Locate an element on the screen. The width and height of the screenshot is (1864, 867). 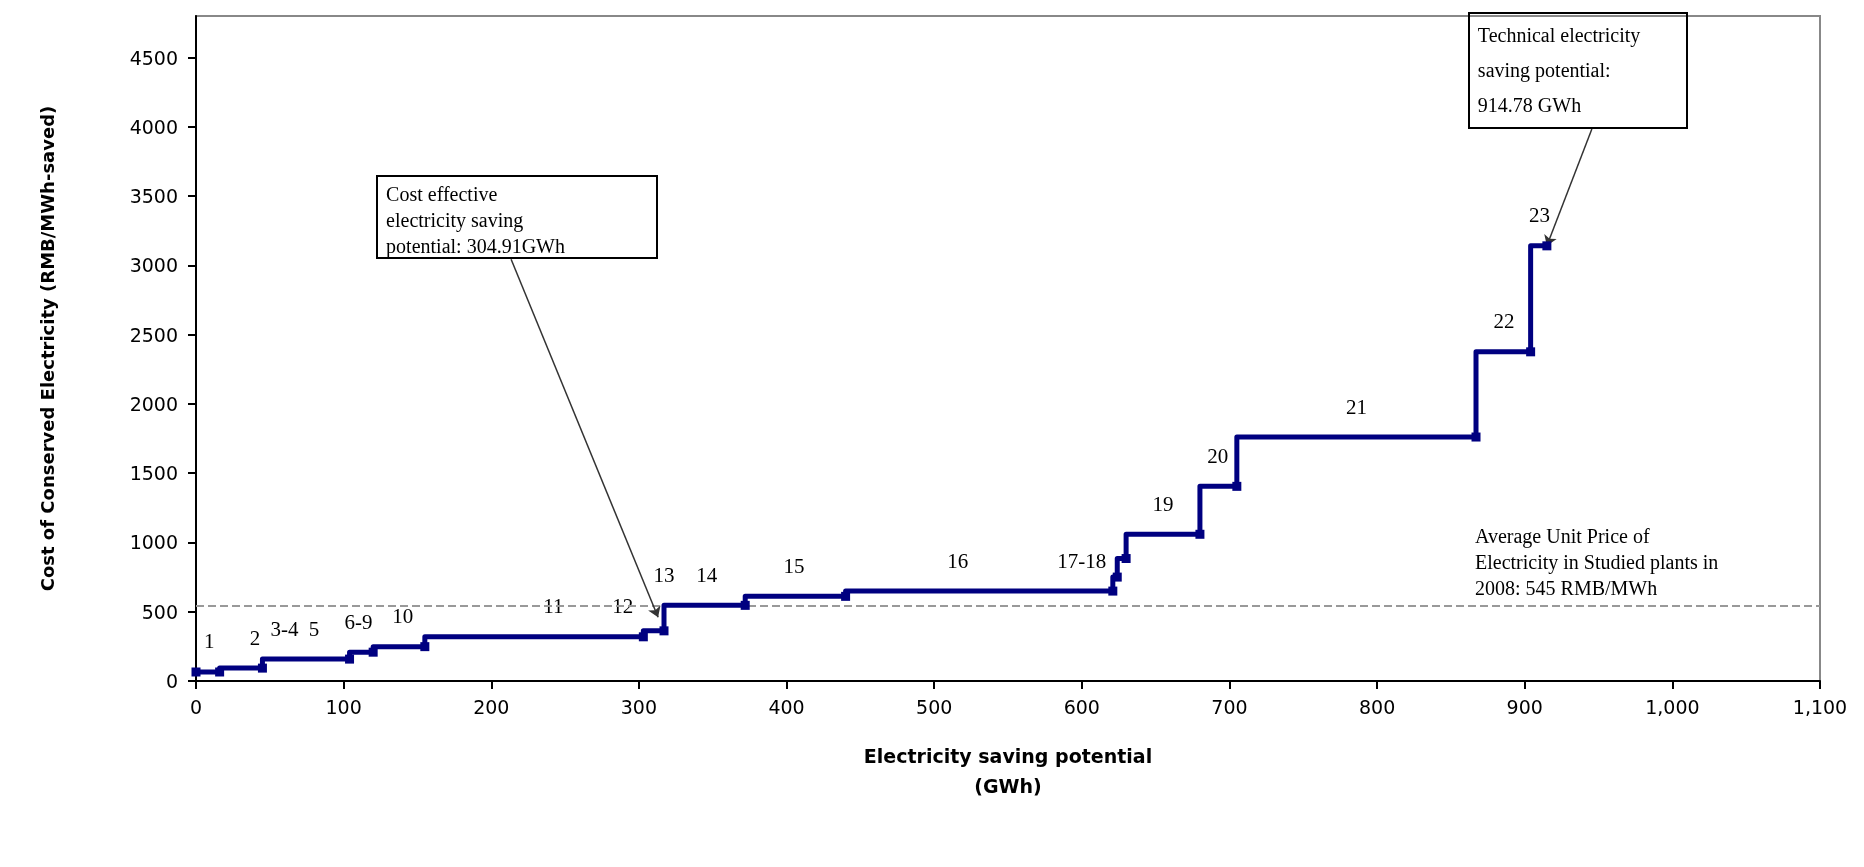
x-tick-label: 900 is located at coordinates (1524, 706).